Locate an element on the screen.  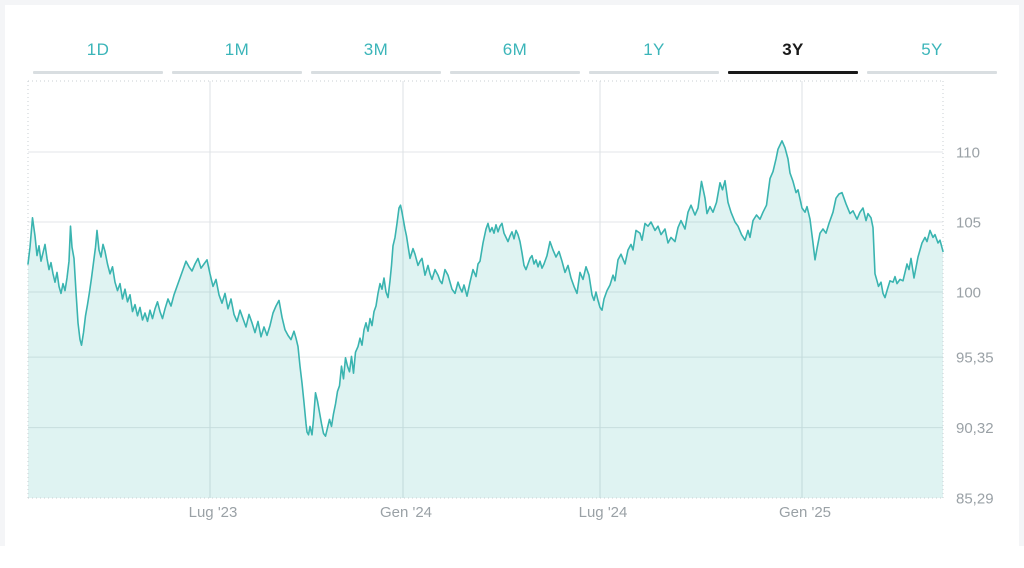
tab-1d: 1D is located at coordinates (98, 57).